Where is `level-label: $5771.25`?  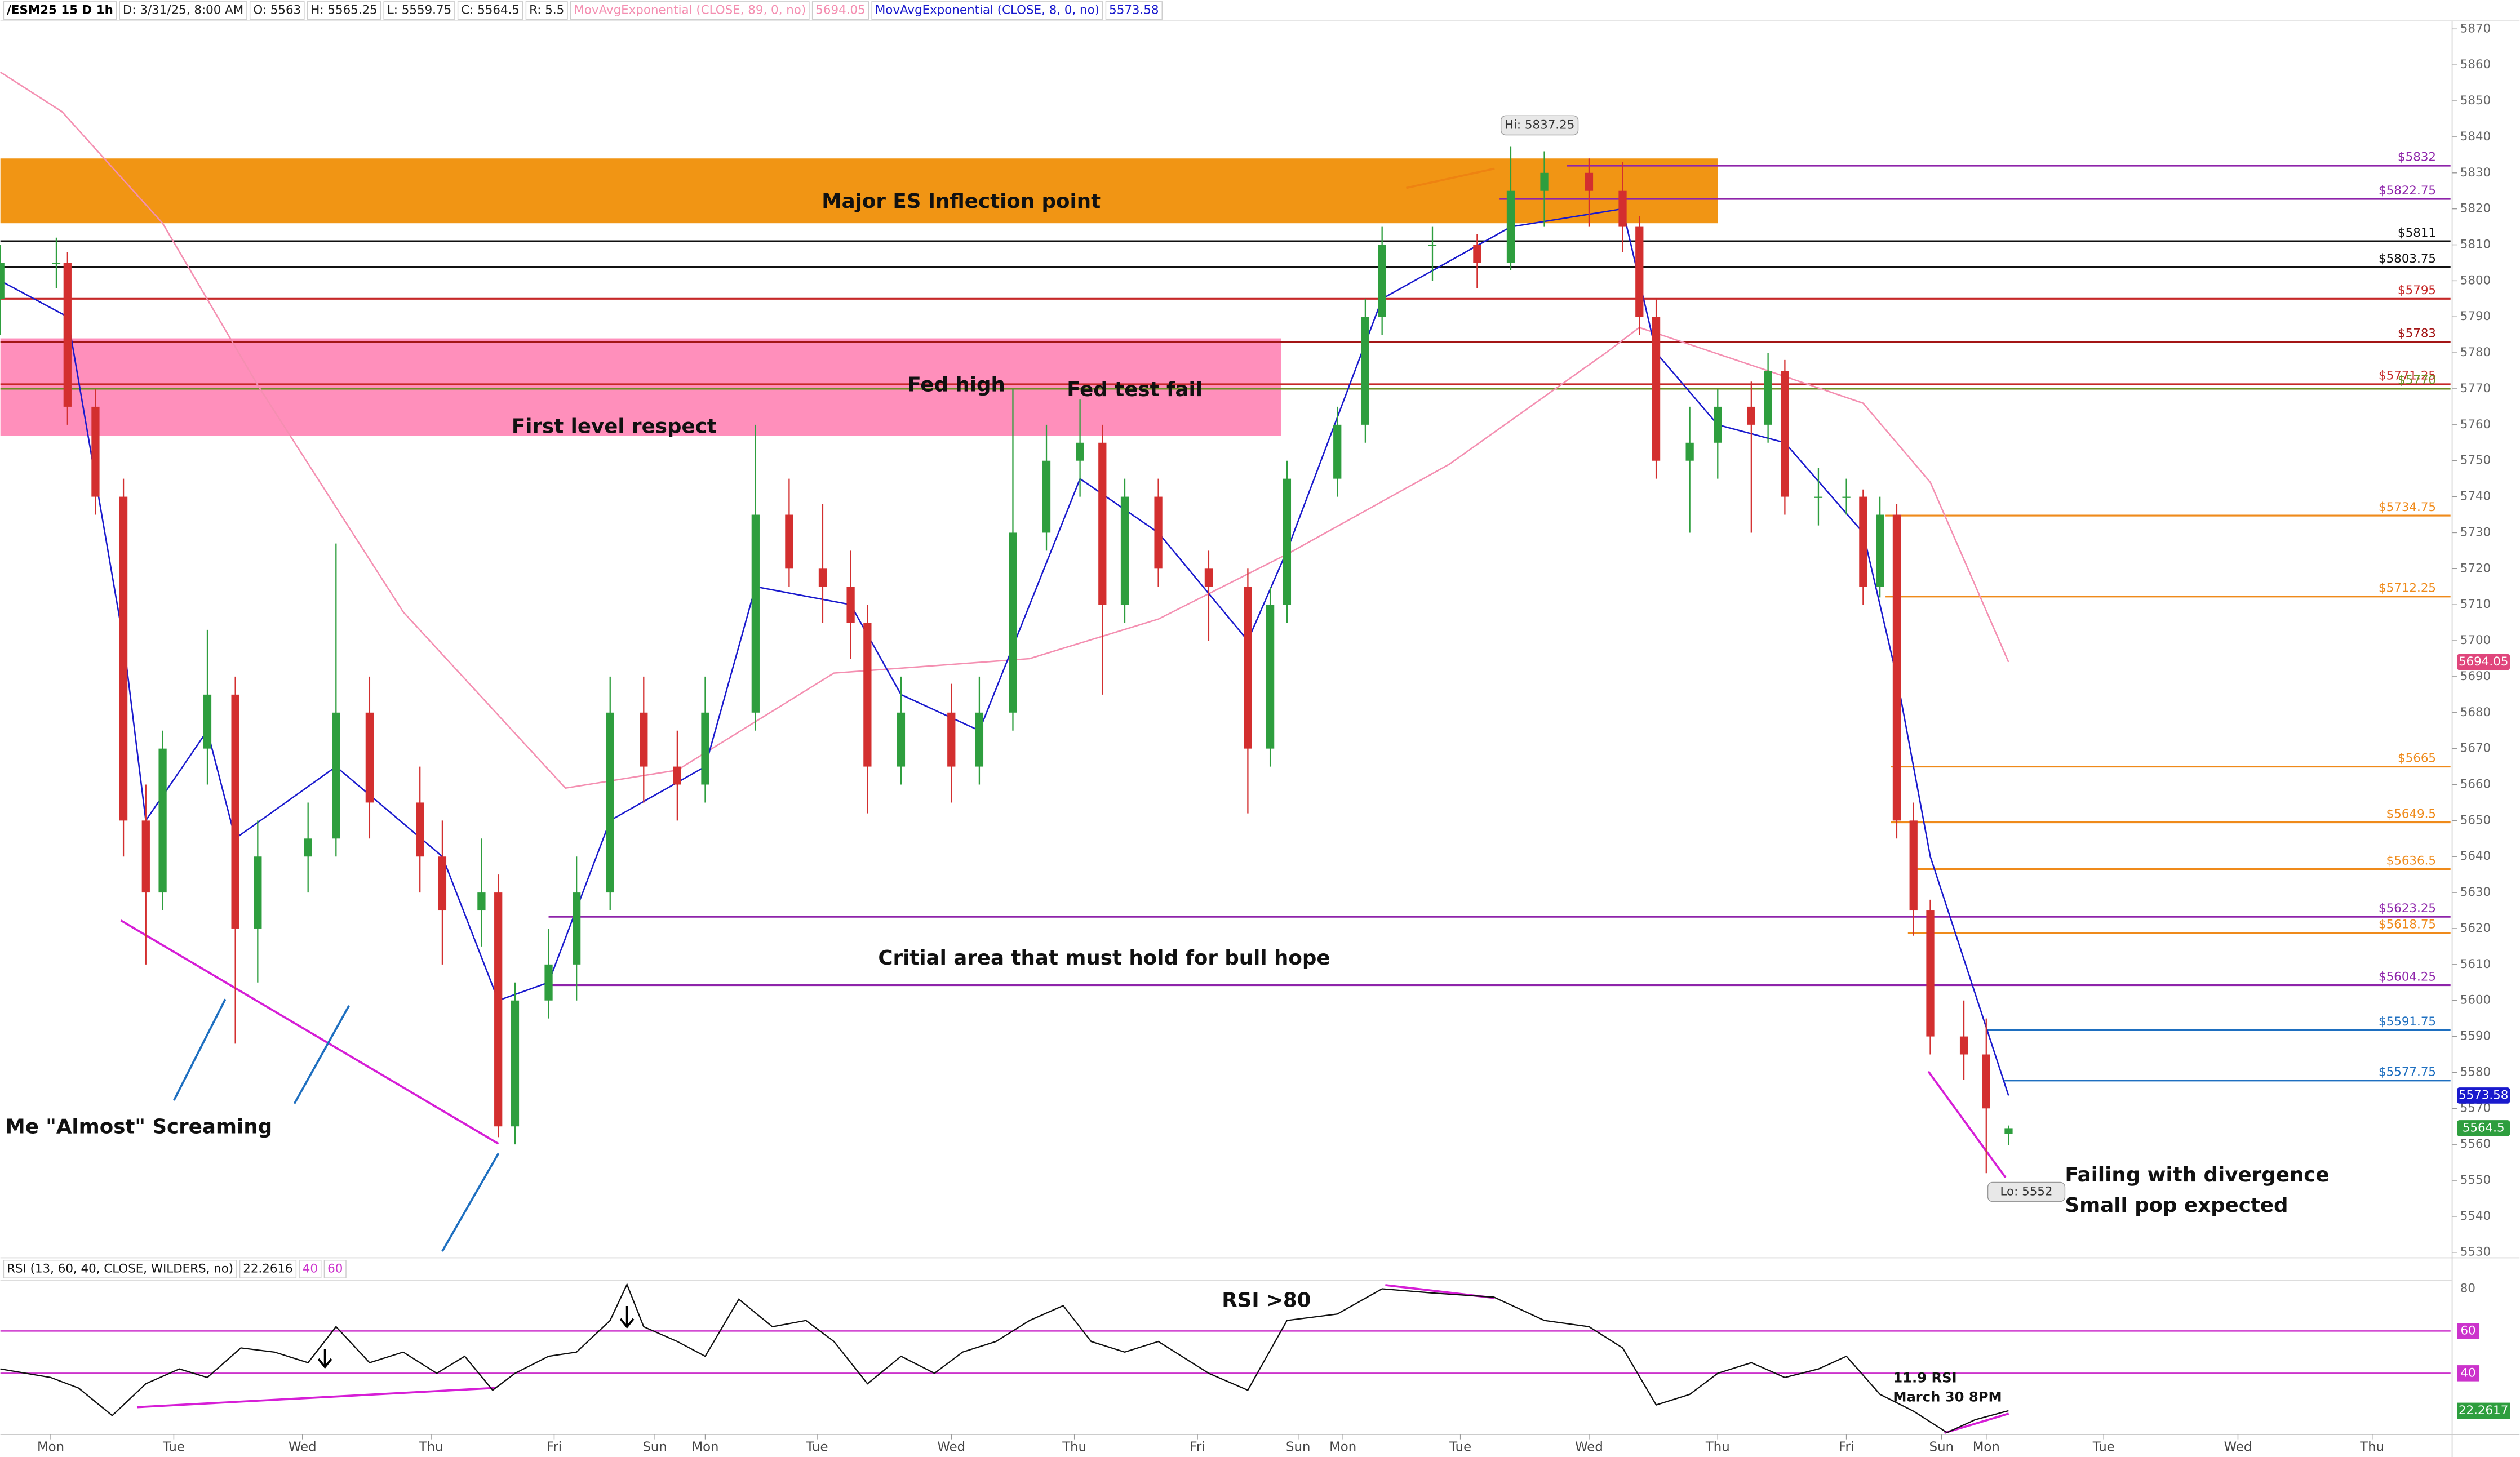 level-label: $5771.25 is located at coordinates (2407, 376).